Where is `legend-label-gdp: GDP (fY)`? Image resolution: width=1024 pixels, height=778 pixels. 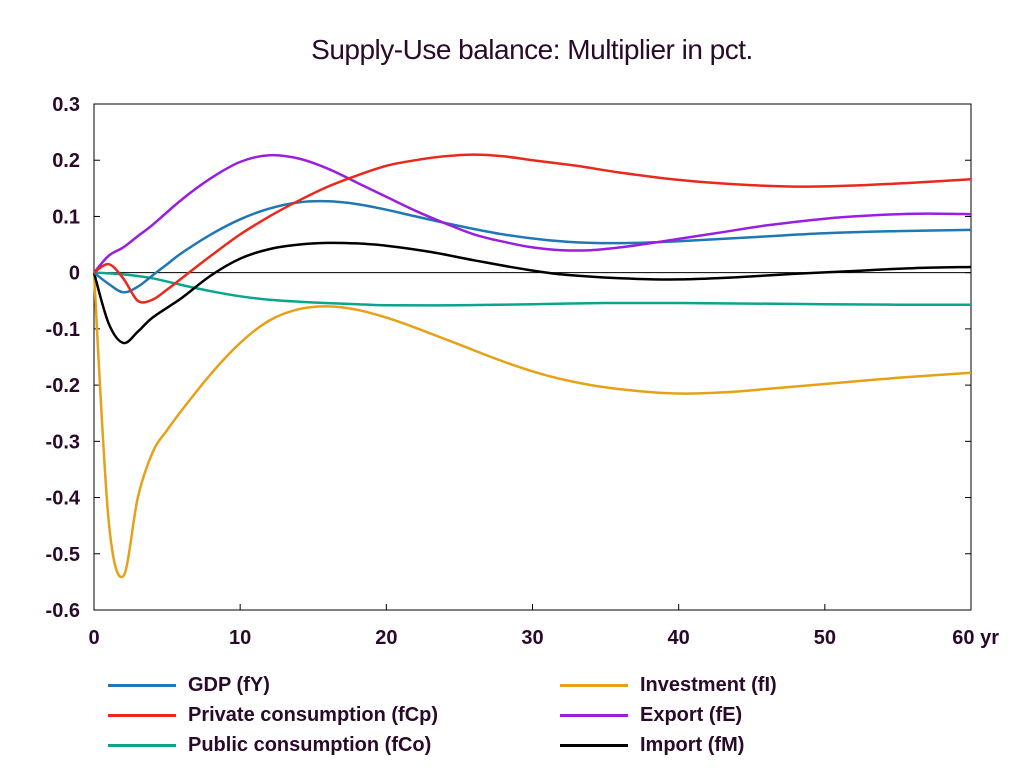 legend-label-gdp: GDP (fY) is located at coordinates (229, 684).